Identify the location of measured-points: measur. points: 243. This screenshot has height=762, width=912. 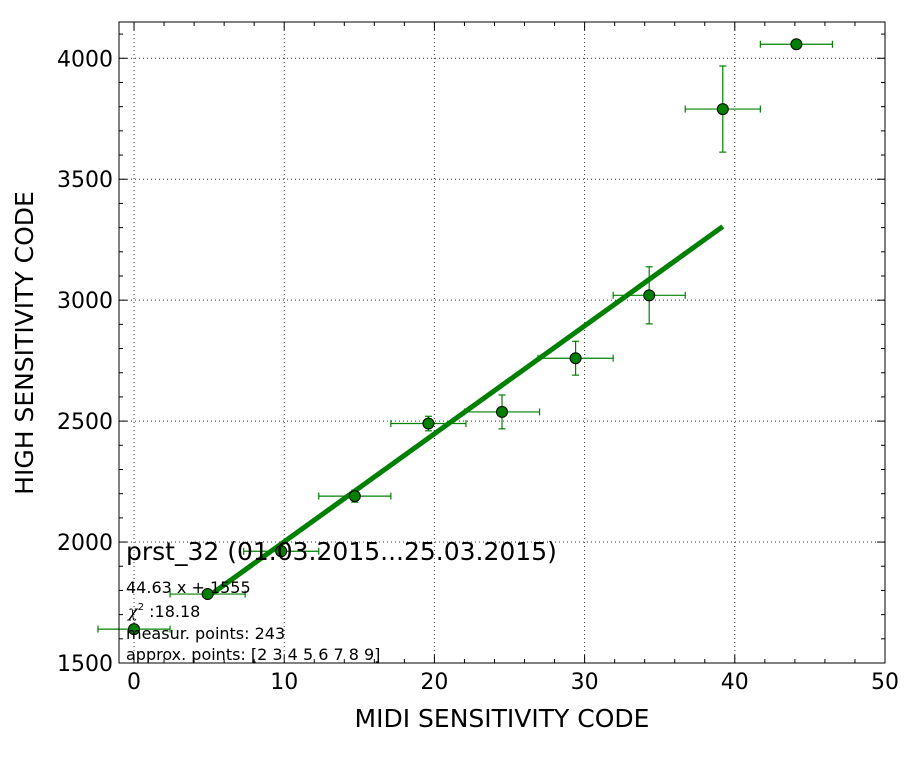
(205, 633).